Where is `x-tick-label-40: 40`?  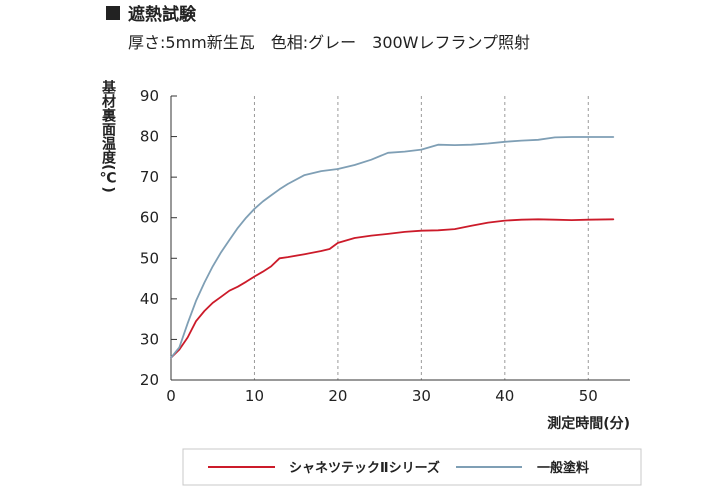
x-tick-label-40: 40 is located at coordinates (504, 396).